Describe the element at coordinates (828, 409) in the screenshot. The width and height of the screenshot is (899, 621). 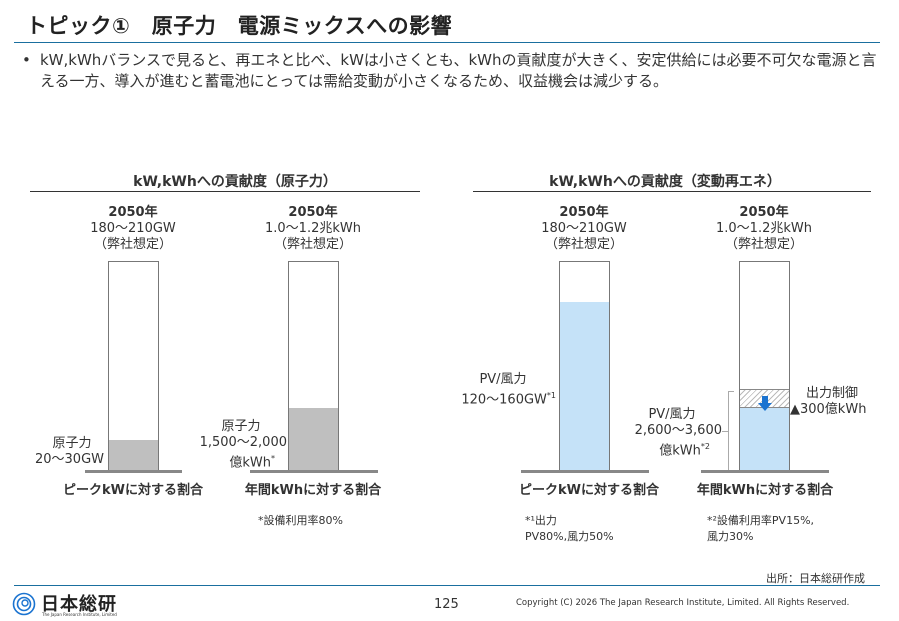
I see `curtailment-label-line: ▲300億kWh` at that location.